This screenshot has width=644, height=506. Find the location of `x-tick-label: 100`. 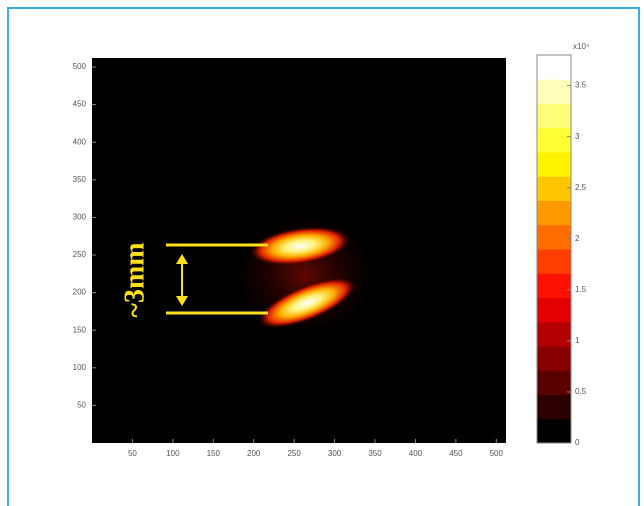

x-tick-label: 100 is located at coordinates (173, 453).